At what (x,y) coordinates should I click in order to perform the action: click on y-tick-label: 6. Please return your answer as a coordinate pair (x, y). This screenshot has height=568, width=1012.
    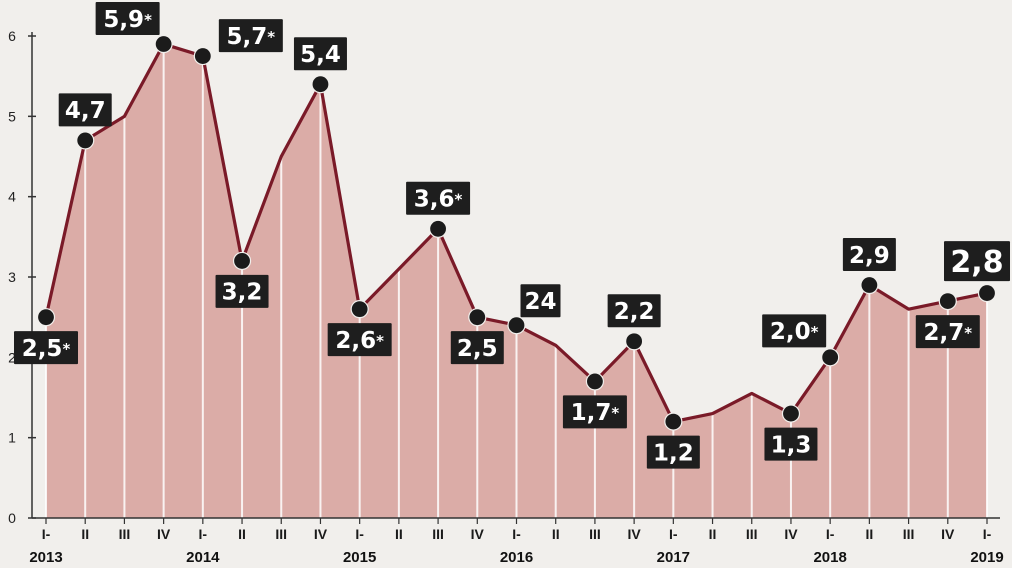
    Looking at the image, I should click on (12, 36).